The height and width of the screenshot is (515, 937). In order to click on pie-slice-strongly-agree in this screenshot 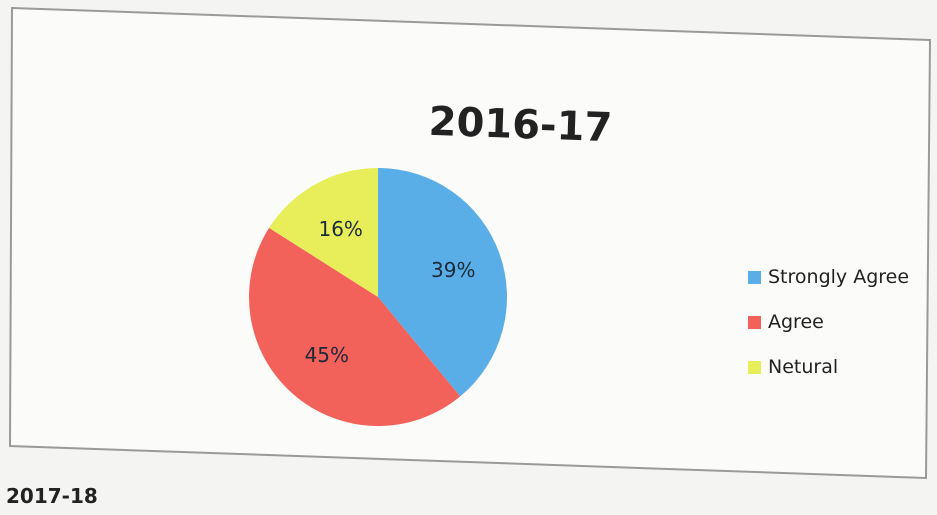, I will do `click(443, 282)`.